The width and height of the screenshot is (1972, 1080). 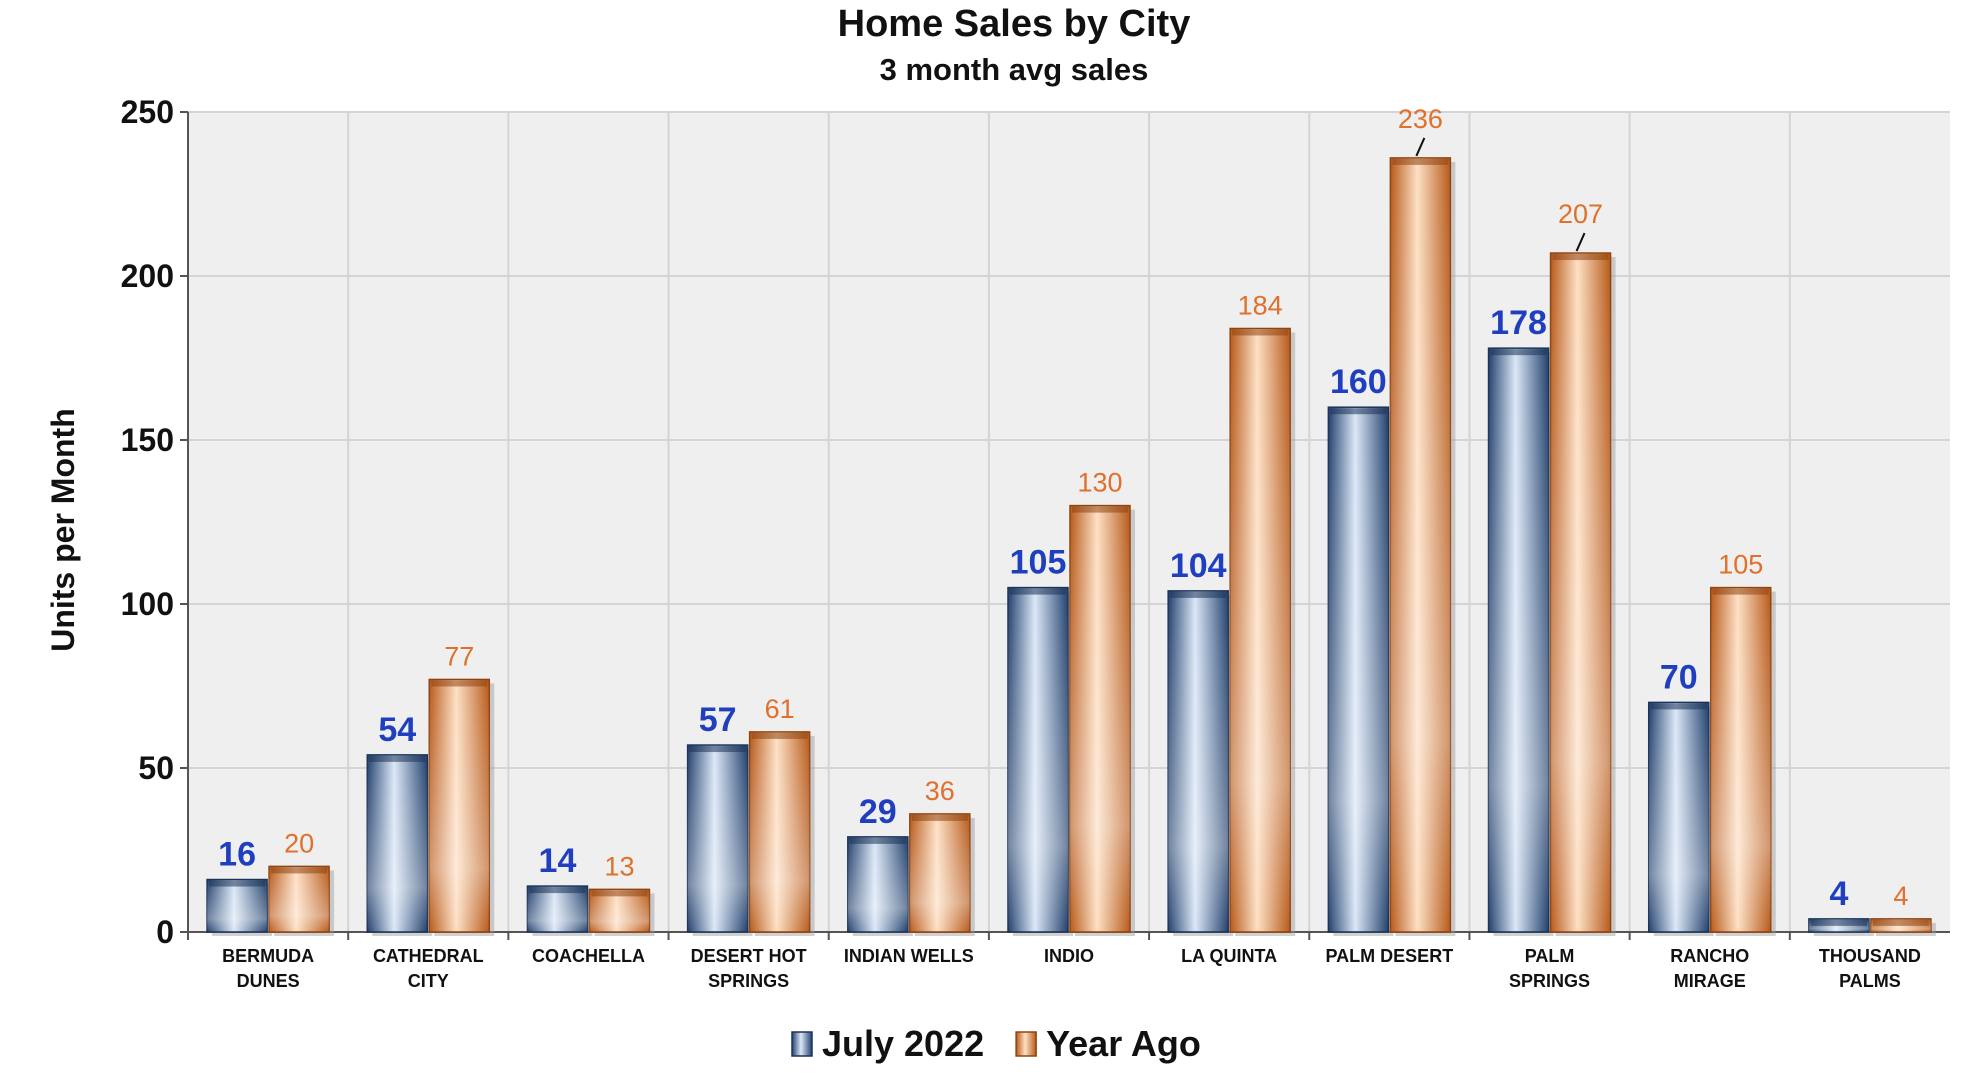 I want to click on legend-item-year-ago: Year Ago, so click(x=1108, y=1043).